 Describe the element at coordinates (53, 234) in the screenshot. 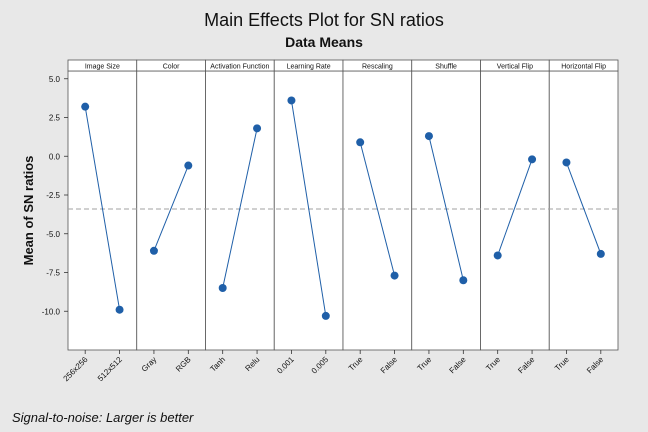

I see `y-tick-label: -5.0` at that location.